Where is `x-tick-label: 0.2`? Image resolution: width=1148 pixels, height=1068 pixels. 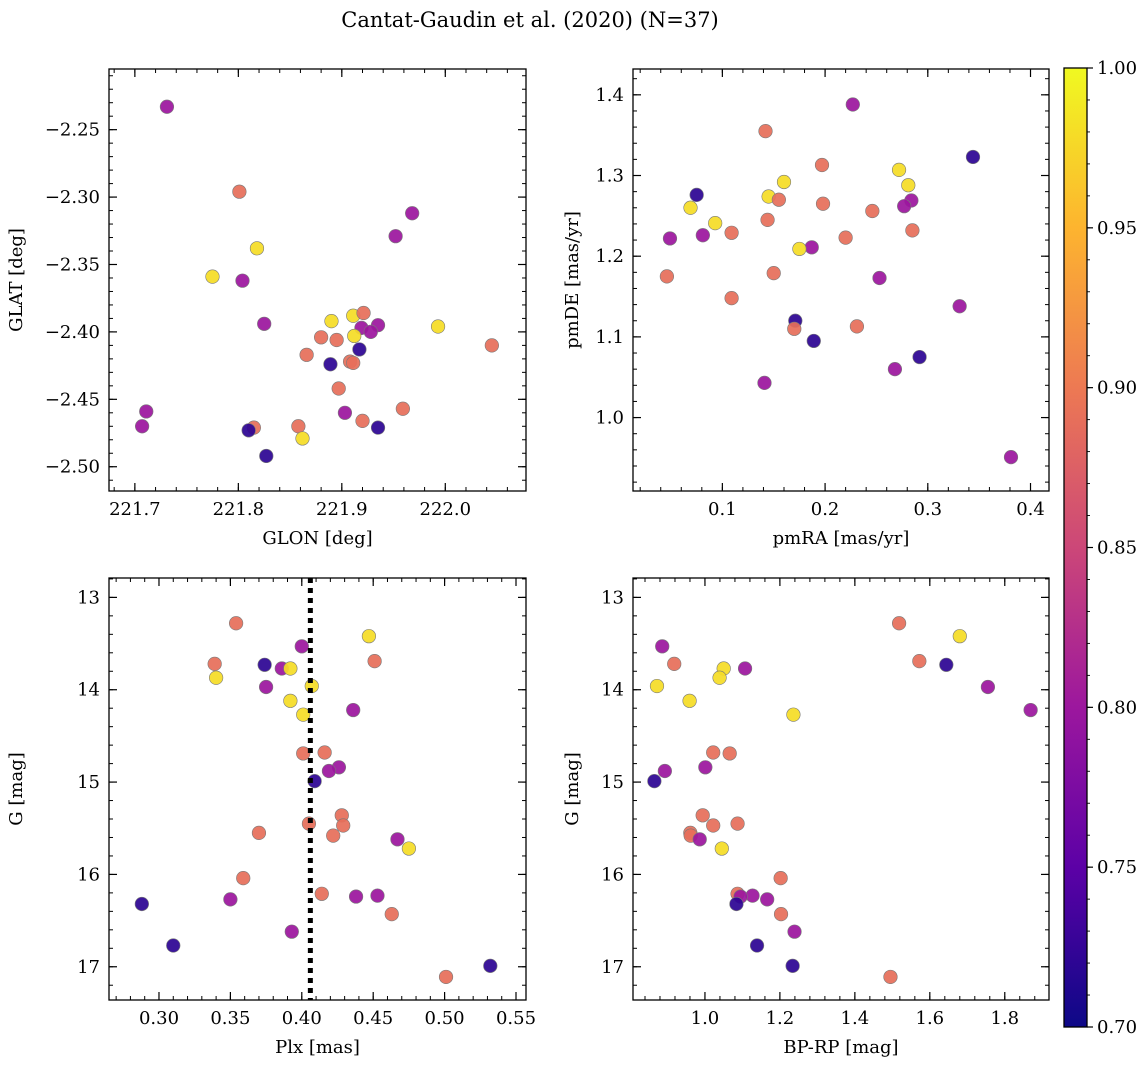 x-tick-label: 0.2 is located at coordinates (825, 509).